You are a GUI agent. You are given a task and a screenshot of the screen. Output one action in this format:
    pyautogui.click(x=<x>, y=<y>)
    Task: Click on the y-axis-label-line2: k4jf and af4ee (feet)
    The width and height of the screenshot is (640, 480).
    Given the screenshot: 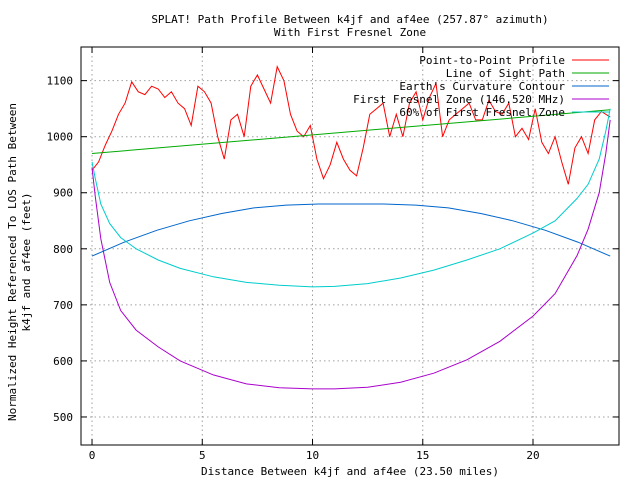 What is the action you would take?
    pyautogui.click(x=26, y=261)
    